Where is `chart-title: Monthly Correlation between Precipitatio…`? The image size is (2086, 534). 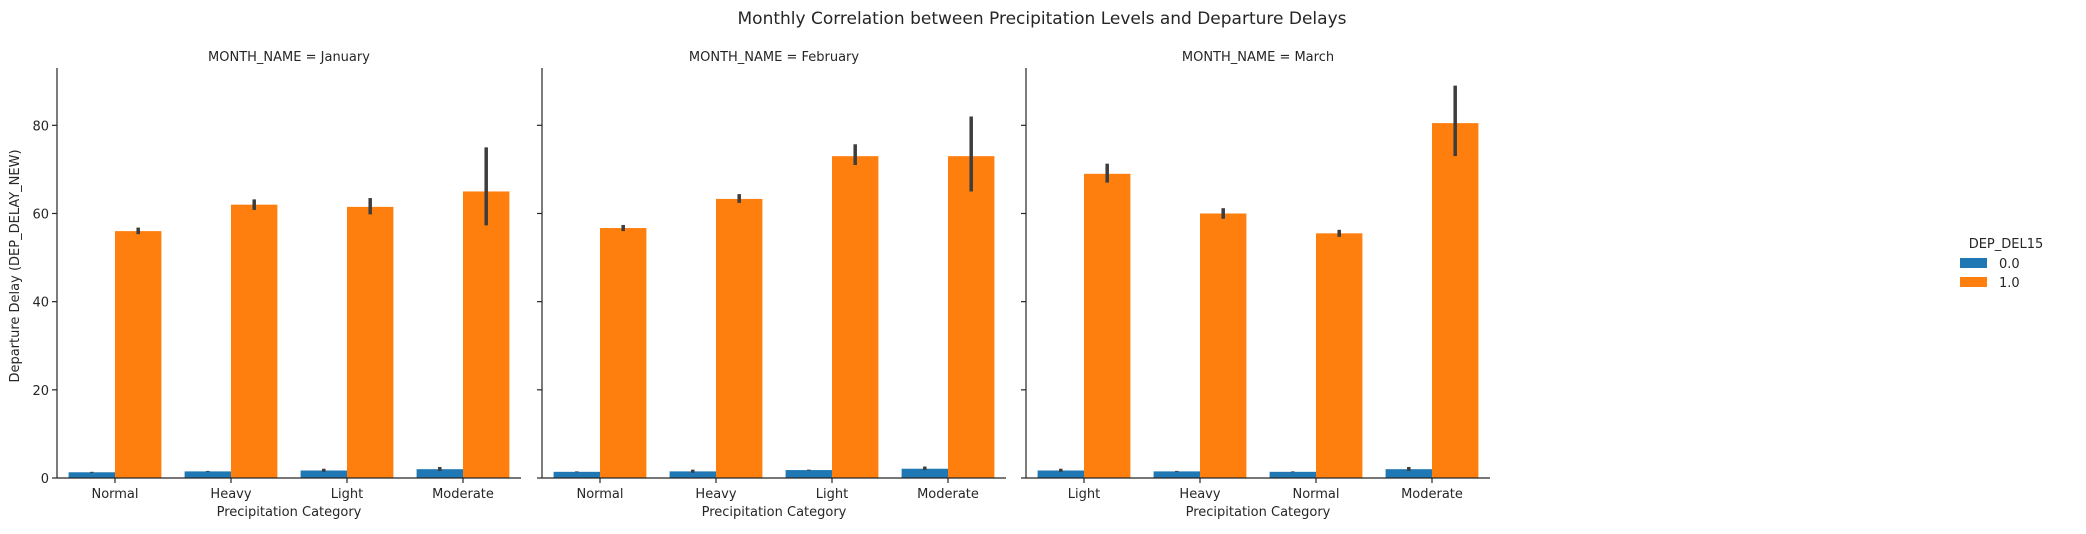 chart-title: Monthly Correlation between Precipitatio… is located at coordinates (1042, 19).